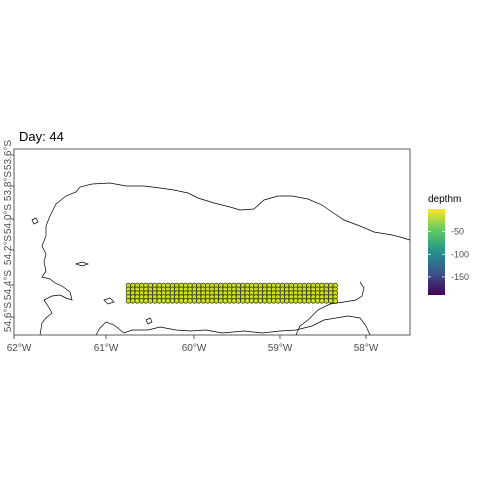  What do you see at coordinates (8, 219) in the screenshot?
I see `y-tick-label: 54.0°S` at bounding box center [8, 219].